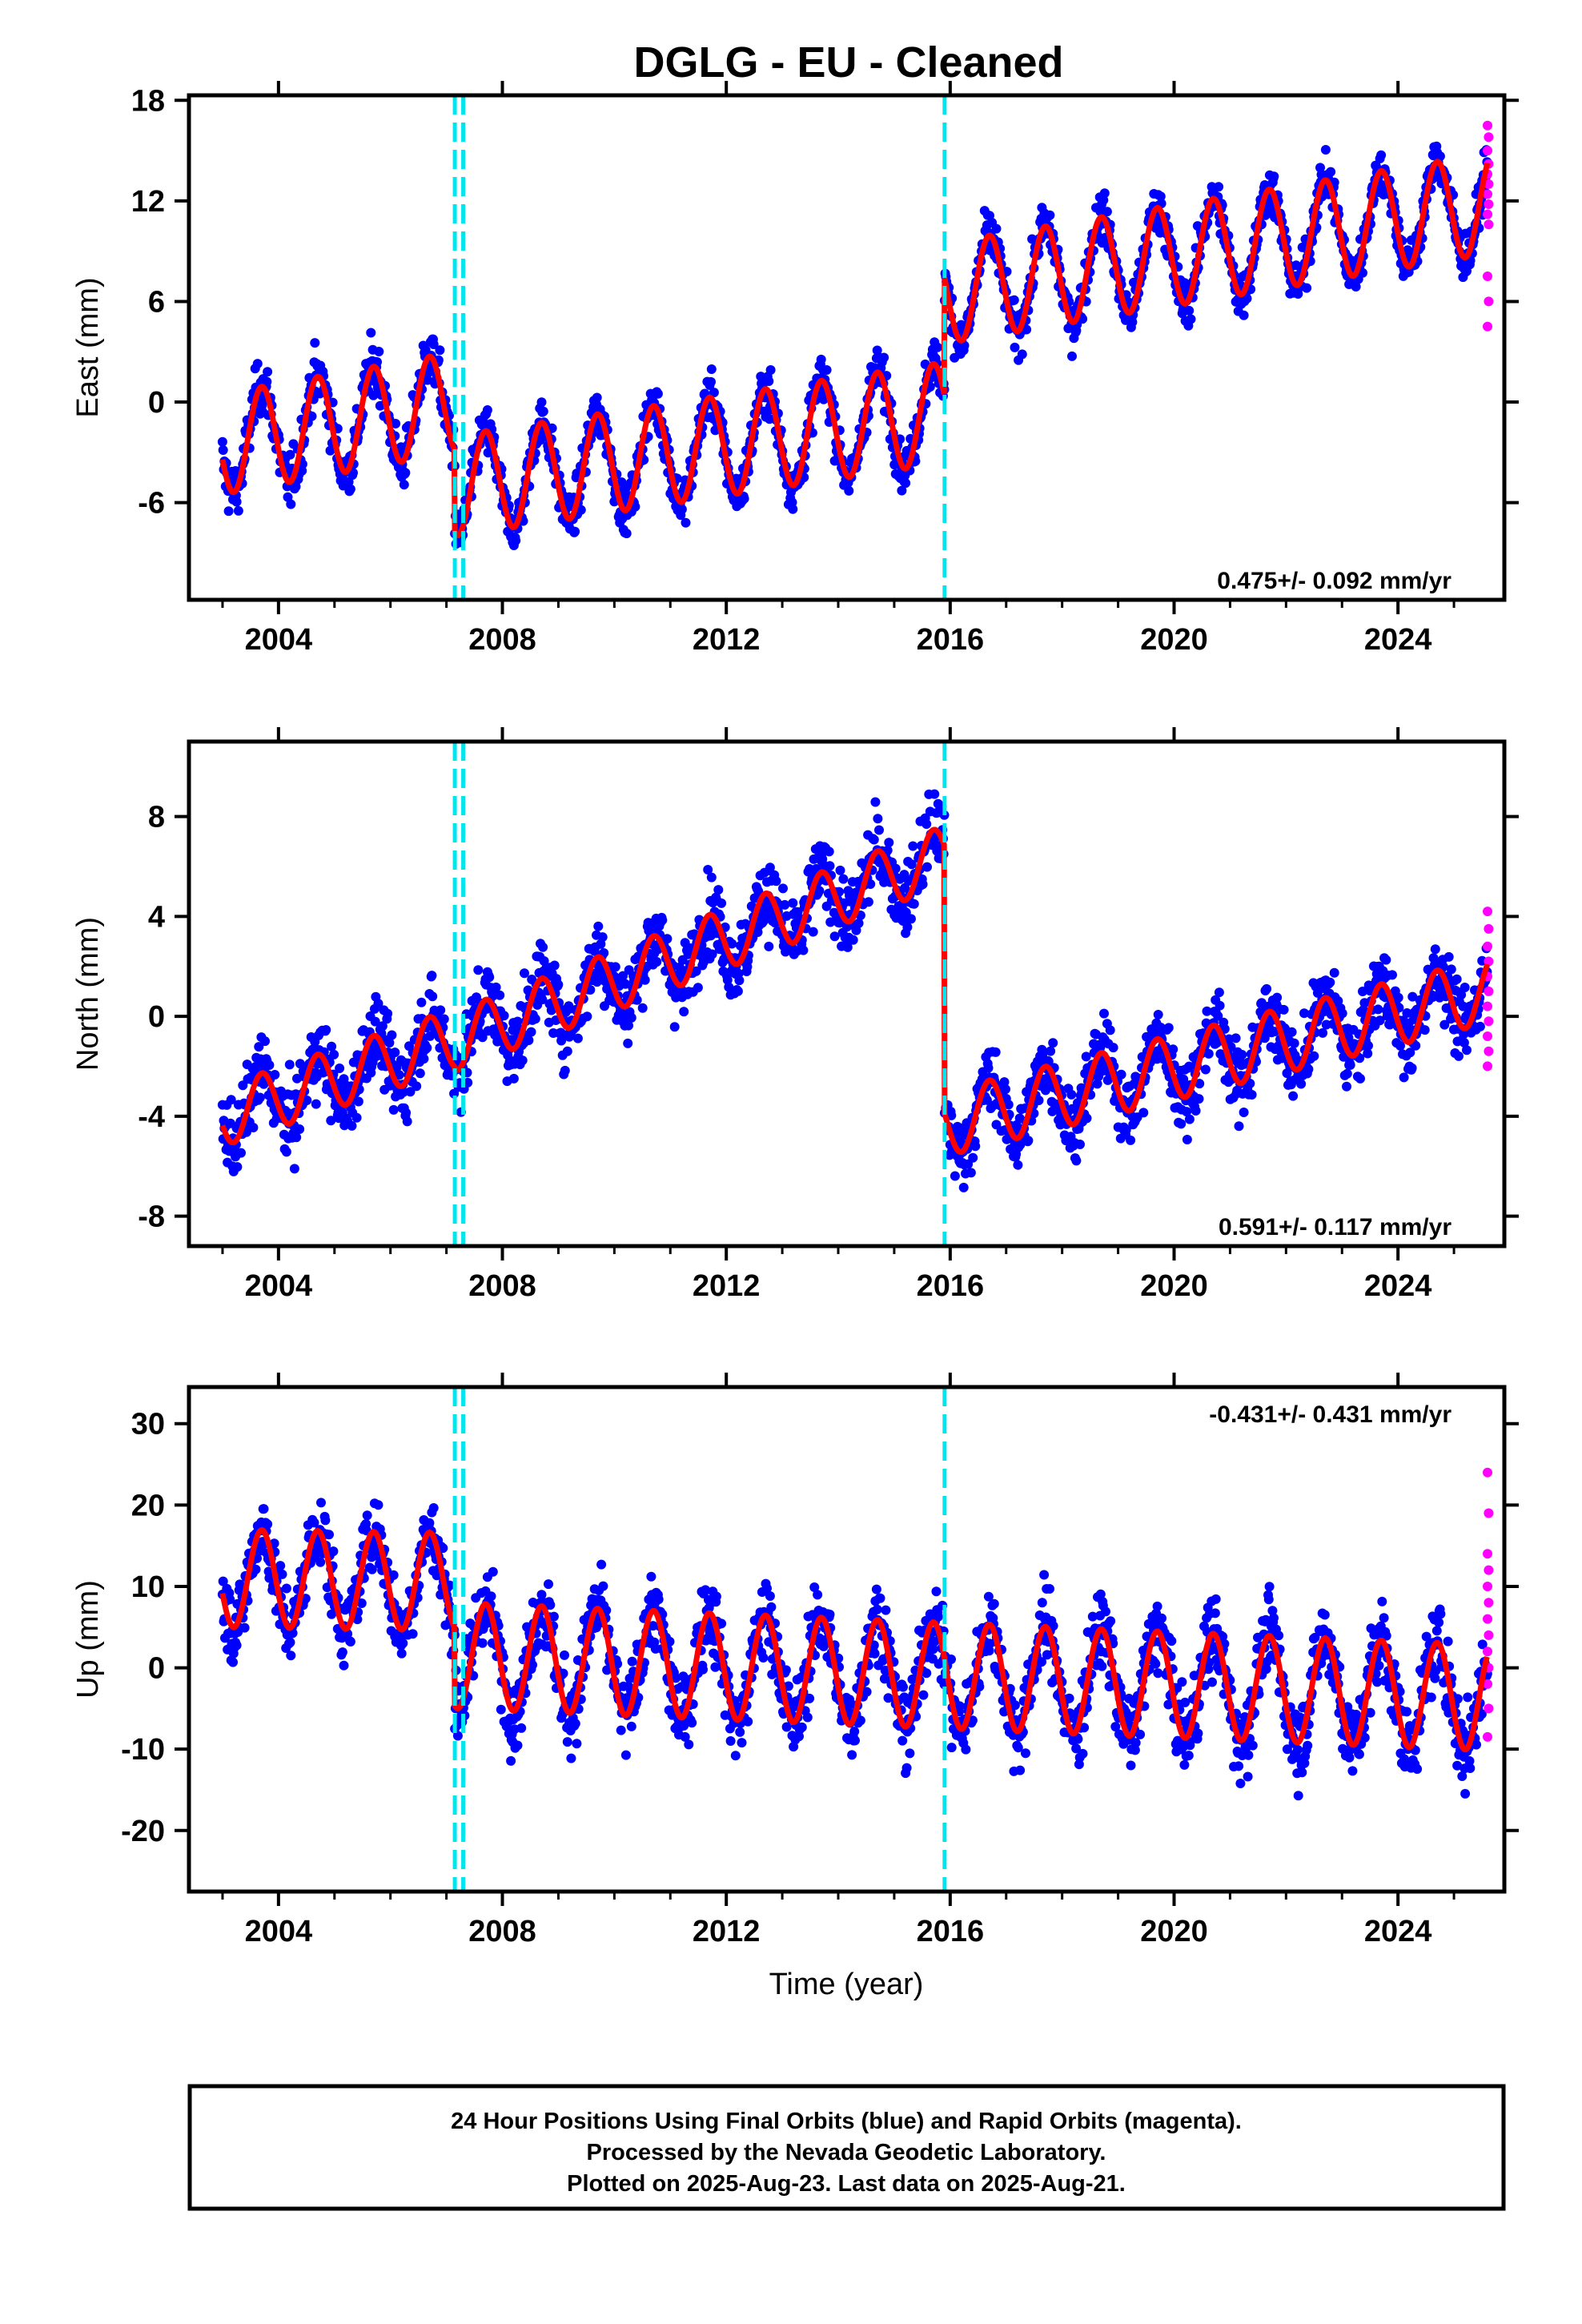  What do you see at coordinates (1398, 640) in the screenshot?
I see `x-tick-label: 2024` at bounding box center [1398, 640].